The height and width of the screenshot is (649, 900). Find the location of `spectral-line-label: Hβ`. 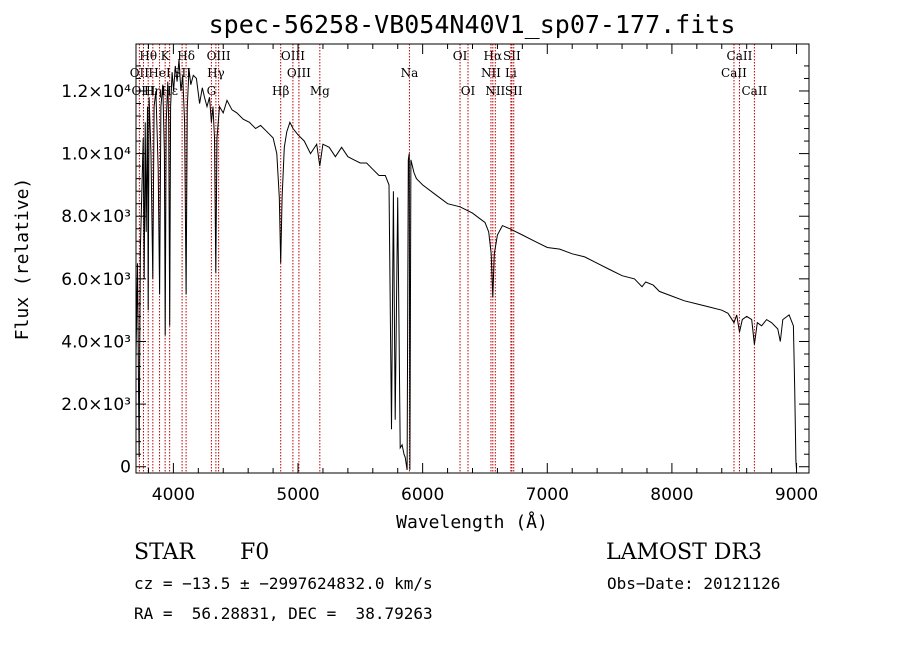

spectral-line-label: Hβ is located at coordinates (280, 91).